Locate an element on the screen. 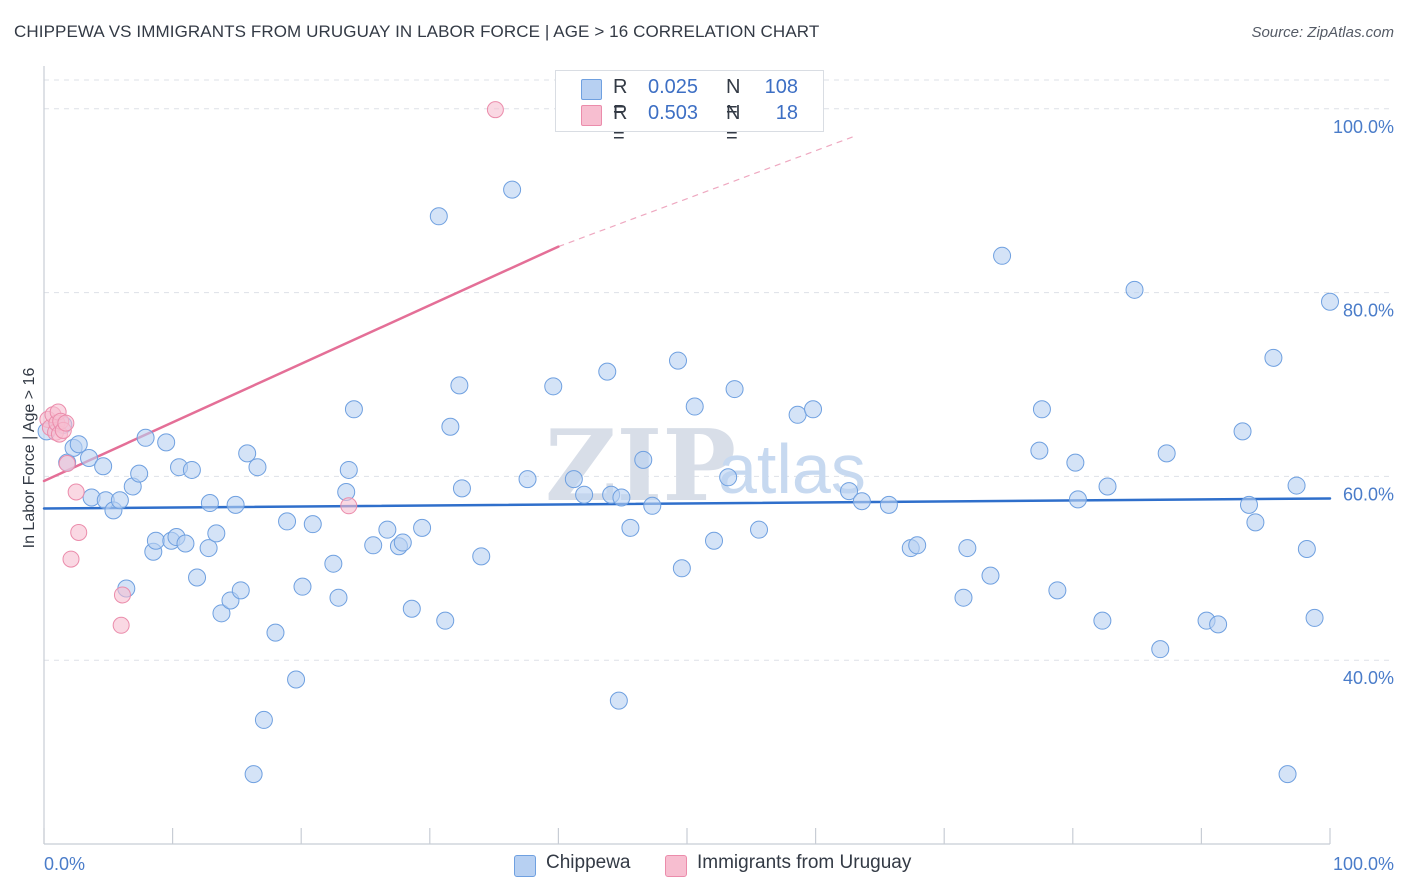 The image size is (1406, 892). legend-swatch-uruguay is located at coordinates (591, 115).